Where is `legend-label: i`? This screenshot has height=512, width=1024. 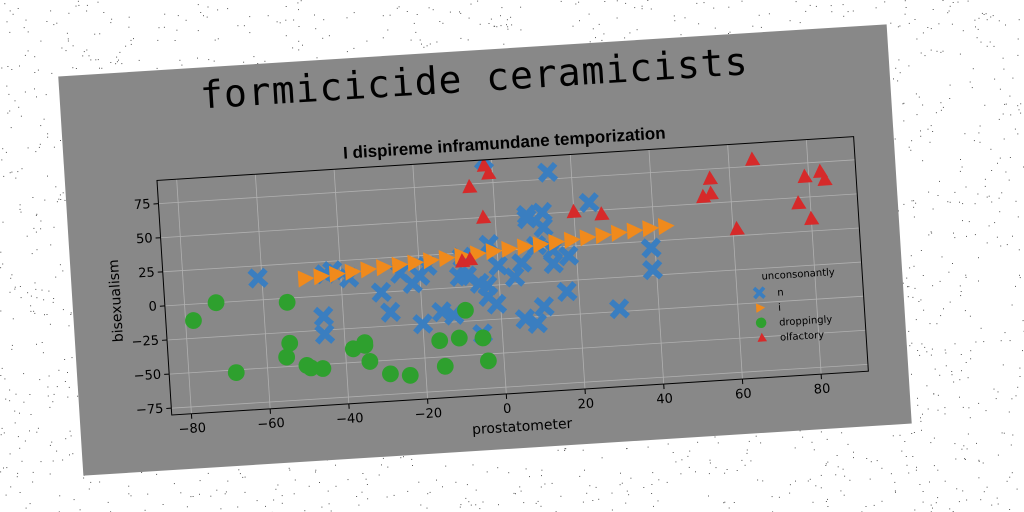
legend-label: i is located at coordinates (779, 308).